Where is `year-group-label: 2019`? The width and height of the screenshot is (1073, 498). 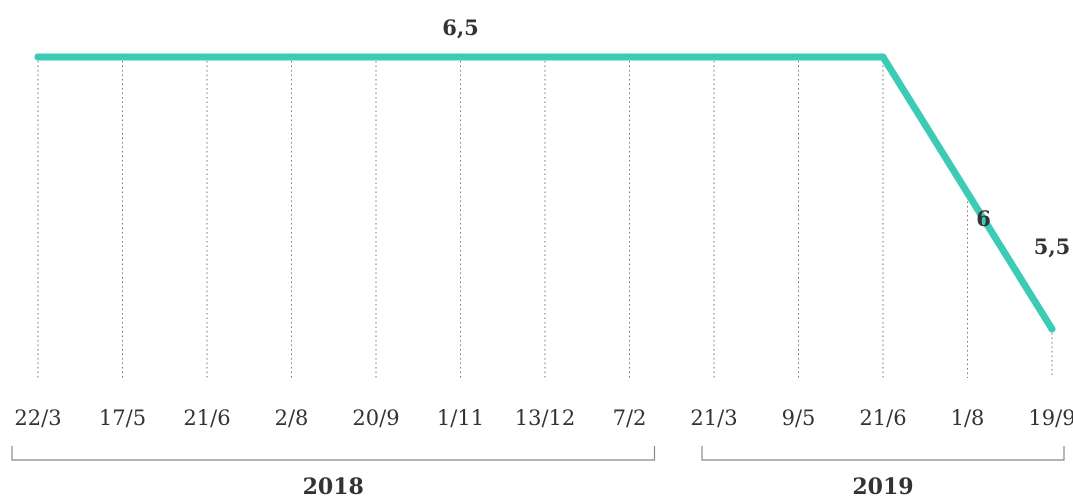 year-group-label: 2019 is located at coordinates (882, 486).